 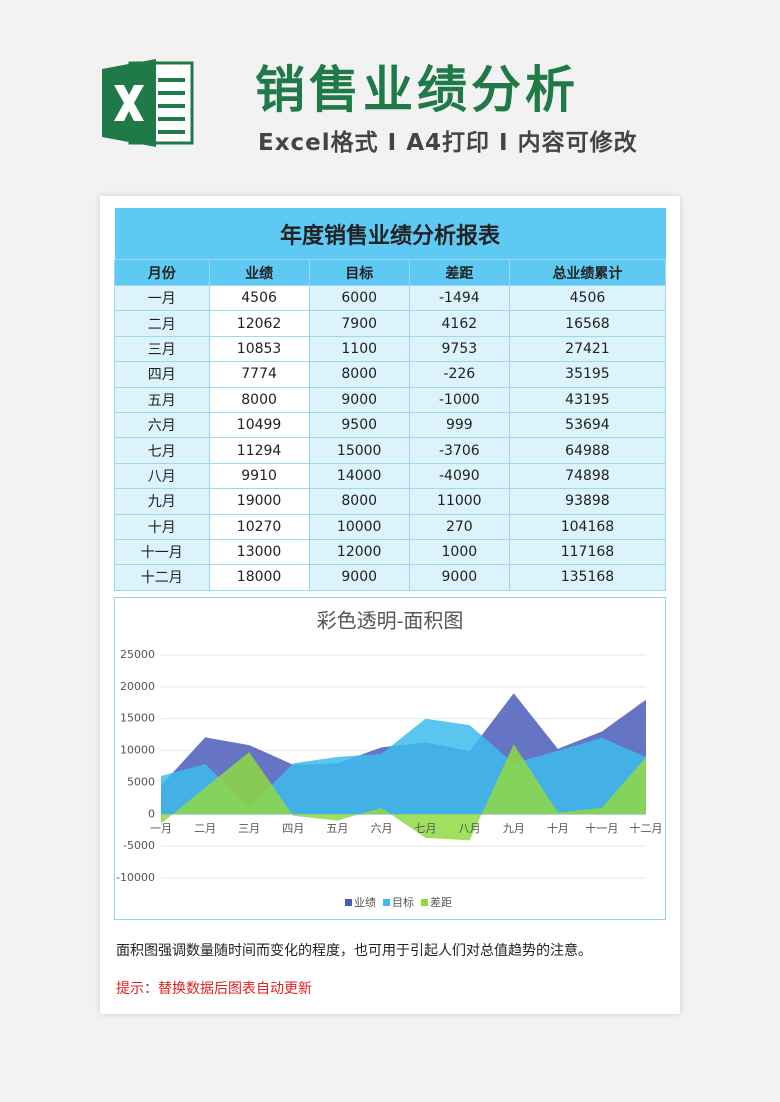 I want to click on total-cell: 74898, so click(x=587, y=476).